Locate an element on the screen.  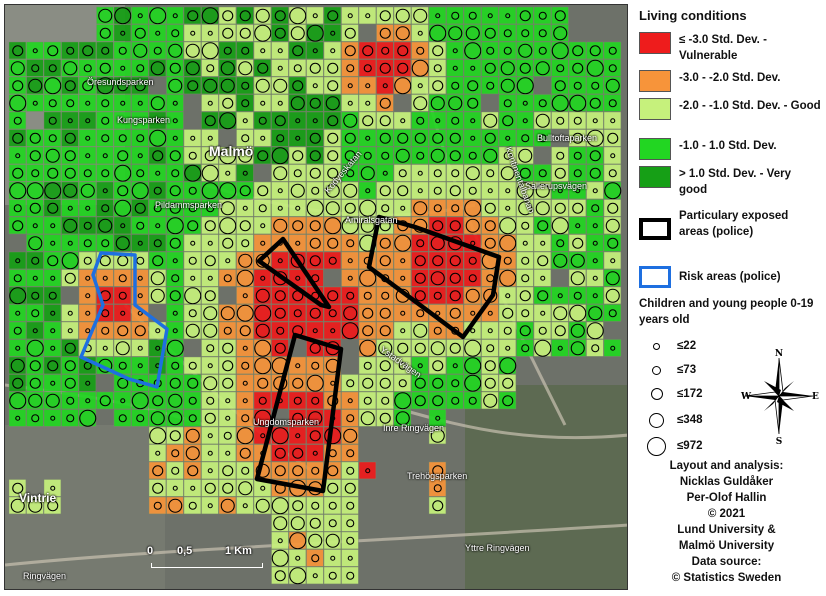
label-amiralsgatan: Amiralsgatan is located at coordinates (371, 220).